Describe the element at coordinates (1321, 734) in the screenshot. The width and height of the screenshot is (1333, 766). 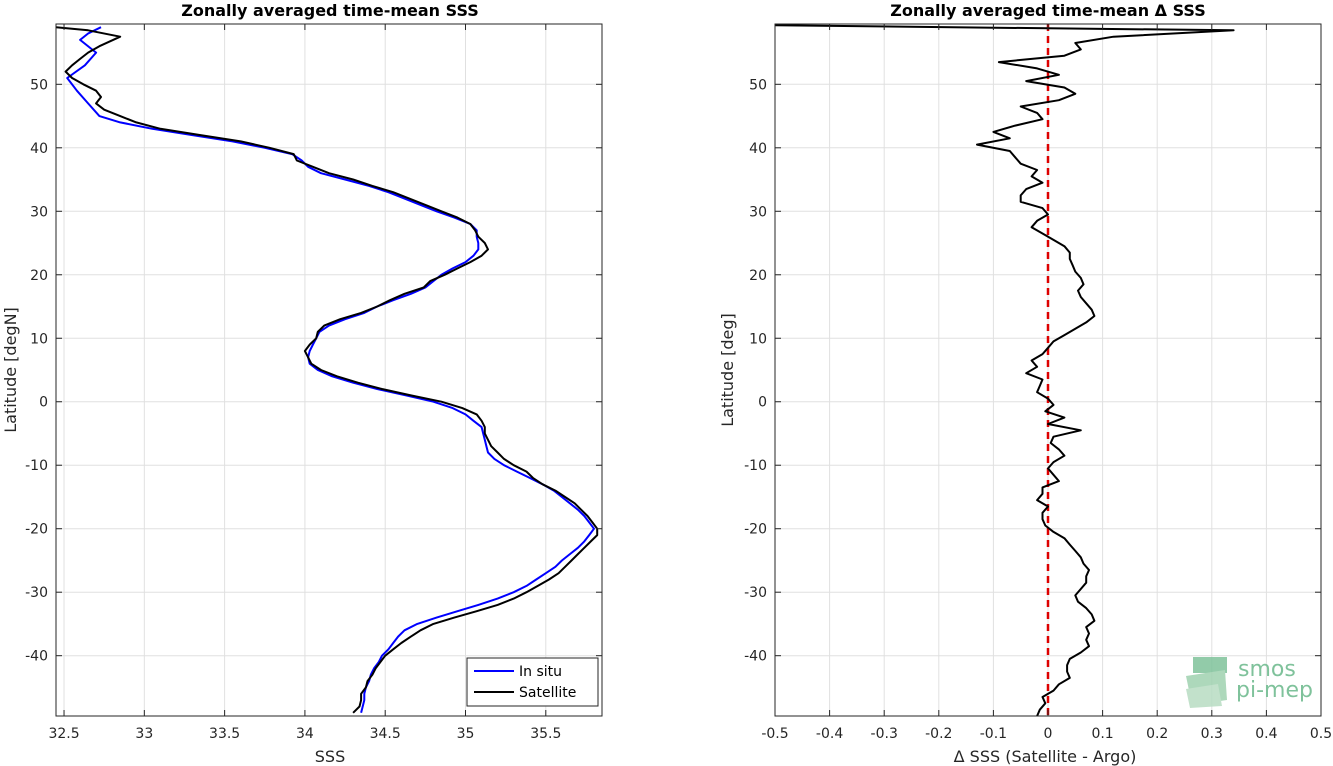
I see `right-x-tick-label: 0.5` at that location.